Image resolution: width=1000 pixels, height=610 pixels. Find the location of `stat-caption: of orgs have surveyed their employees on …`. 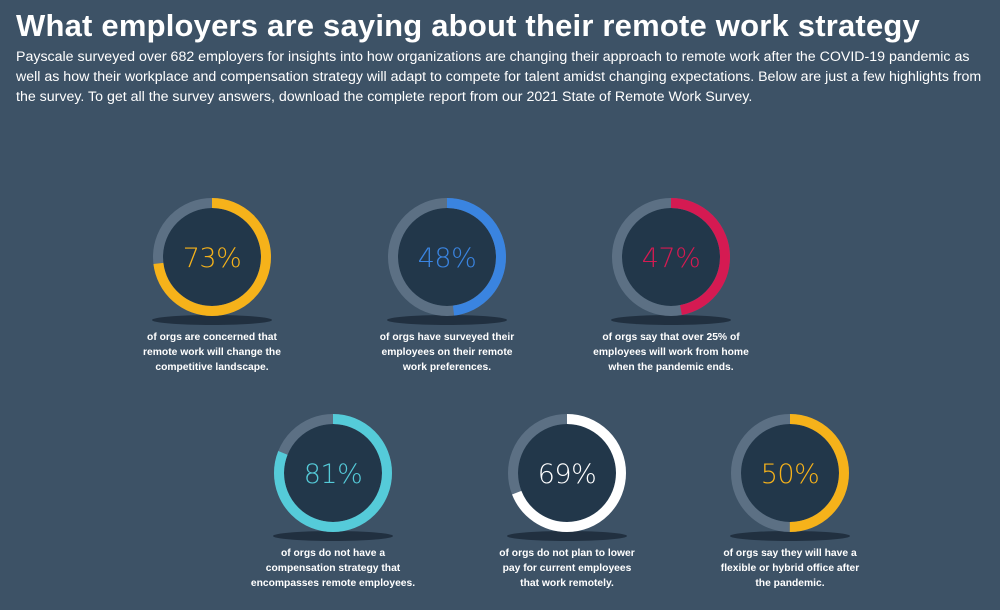

stat-caption: of orgs have surveyed their employees on … is located at coordinates (447, 352).